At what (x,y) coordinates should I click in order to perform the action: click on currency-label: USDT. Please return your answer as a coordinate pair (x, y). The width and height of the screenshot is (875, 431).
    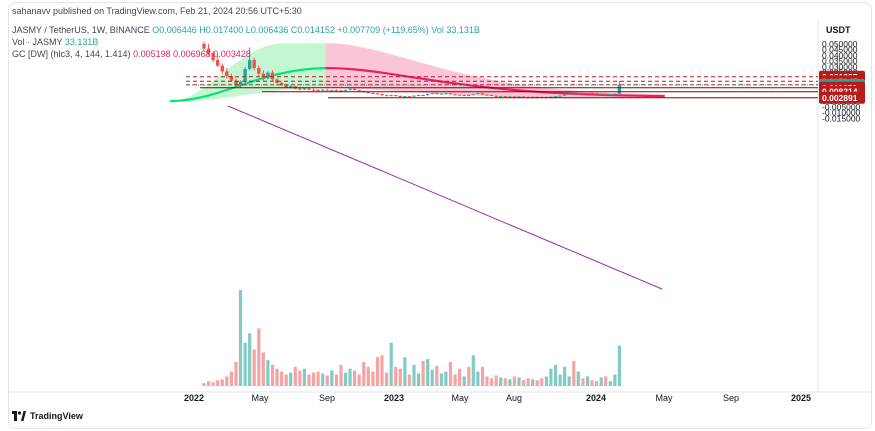
    Looking at the image, I should click on (838, 30).